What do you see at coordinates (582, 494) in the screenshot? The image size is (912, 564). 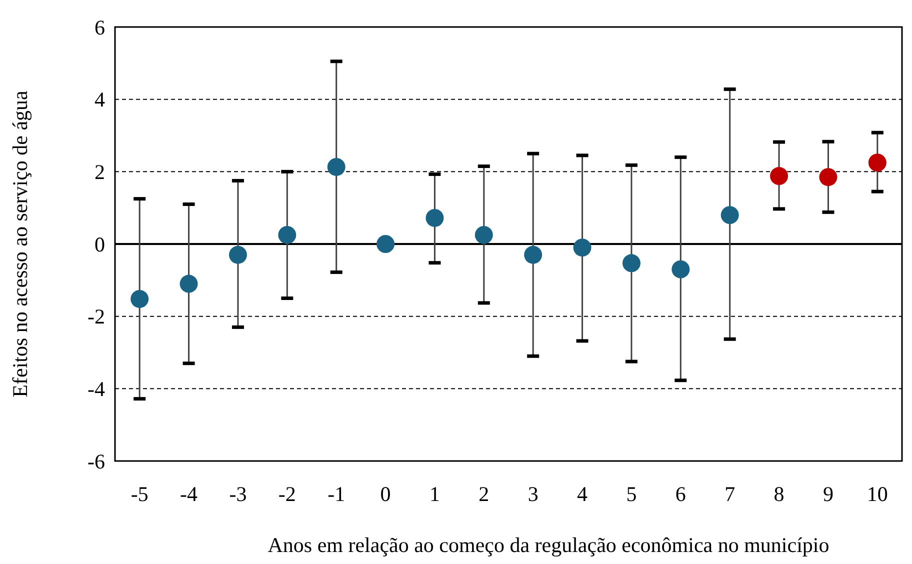 I see `x-tick-label: 4` at bounding box center [582, 494].